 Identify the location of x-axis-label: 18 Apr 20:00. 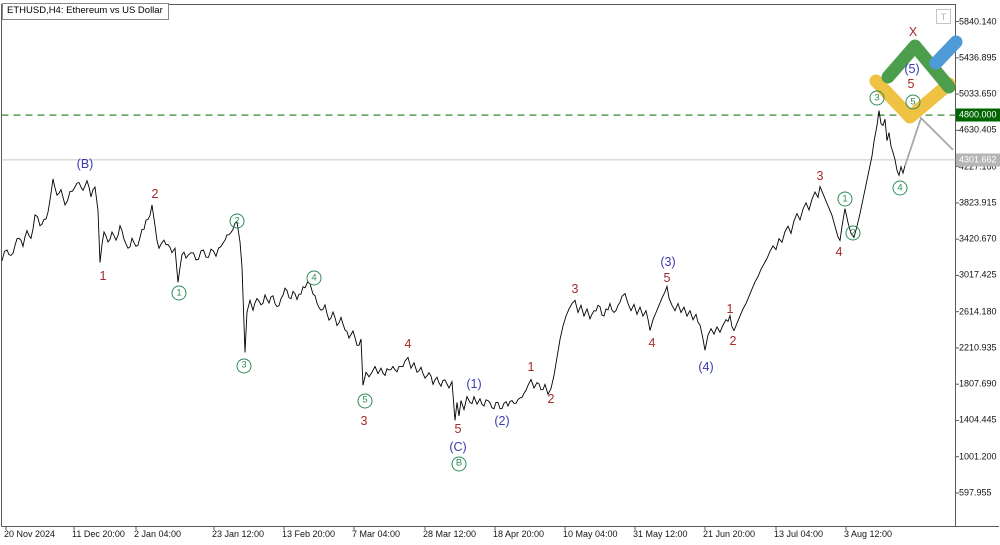
(519, 534).